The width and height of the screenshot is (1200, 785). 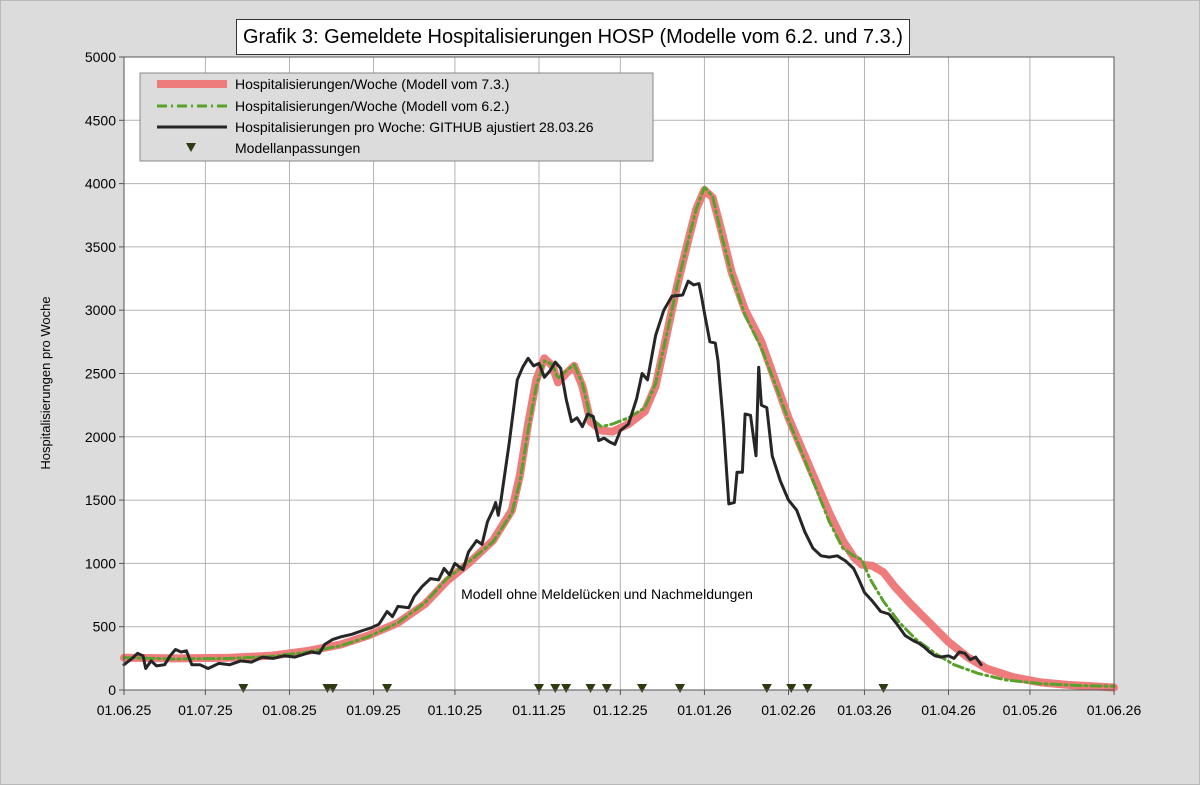 What do you see at coordinates (100, 57) in the screenshot?
I see `y-tick-label: 5000` at bounding box center [100, 57].